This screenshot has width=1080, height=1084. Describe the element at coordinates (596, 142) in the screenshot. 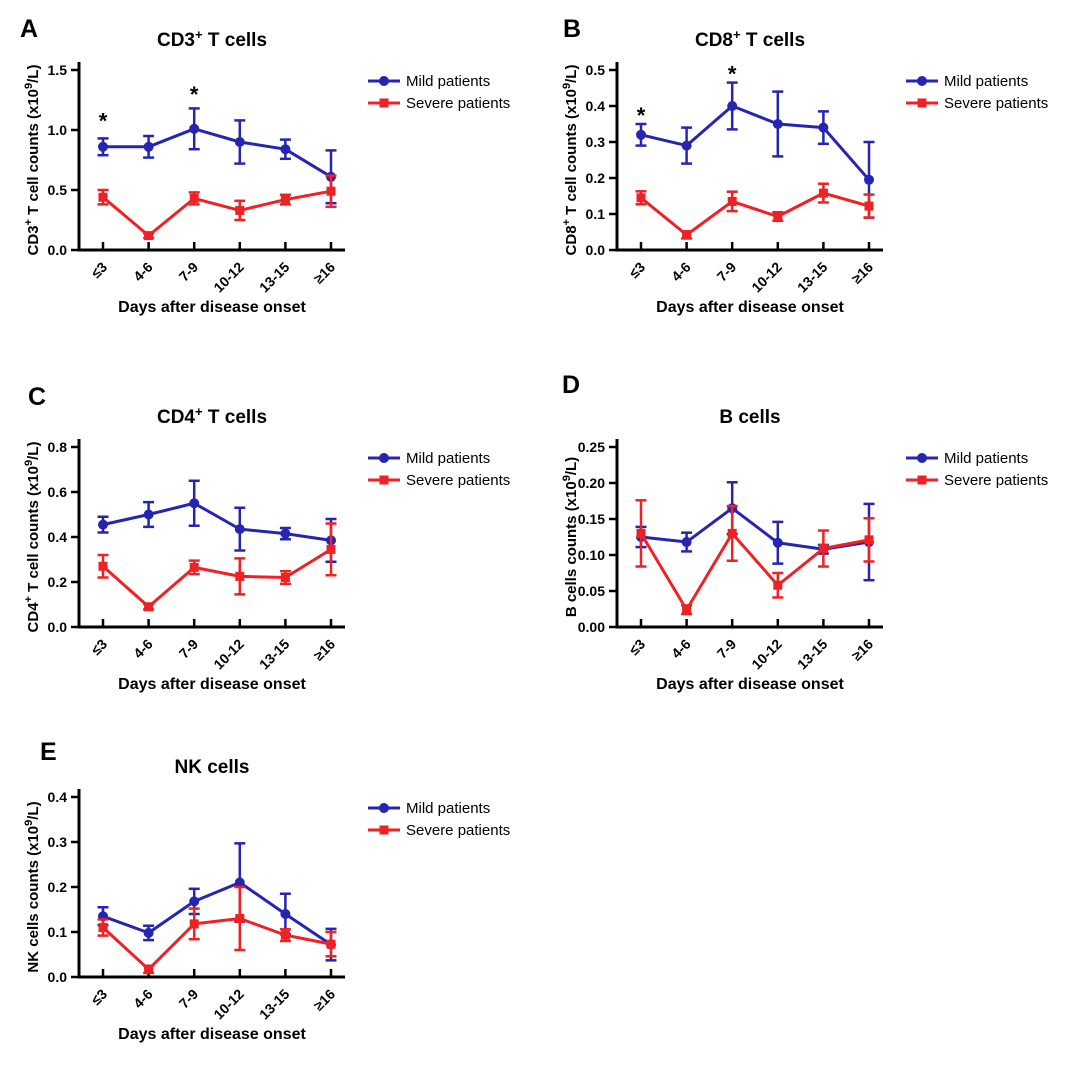

I see `y-tick-label: 0.3` at that location.